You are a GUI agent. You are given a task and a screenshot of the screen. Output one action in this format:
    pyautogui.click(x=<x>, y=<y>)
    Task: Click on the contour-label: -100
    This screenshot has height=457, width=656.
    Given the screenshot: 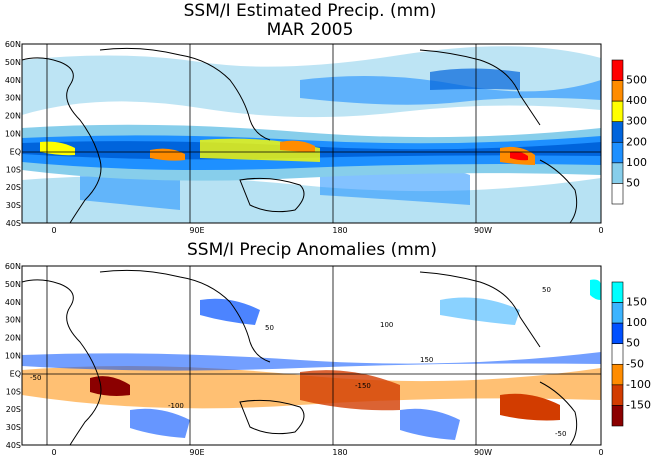 What is the action you would take?
    pyautogui.click(x=176, y=406)
    